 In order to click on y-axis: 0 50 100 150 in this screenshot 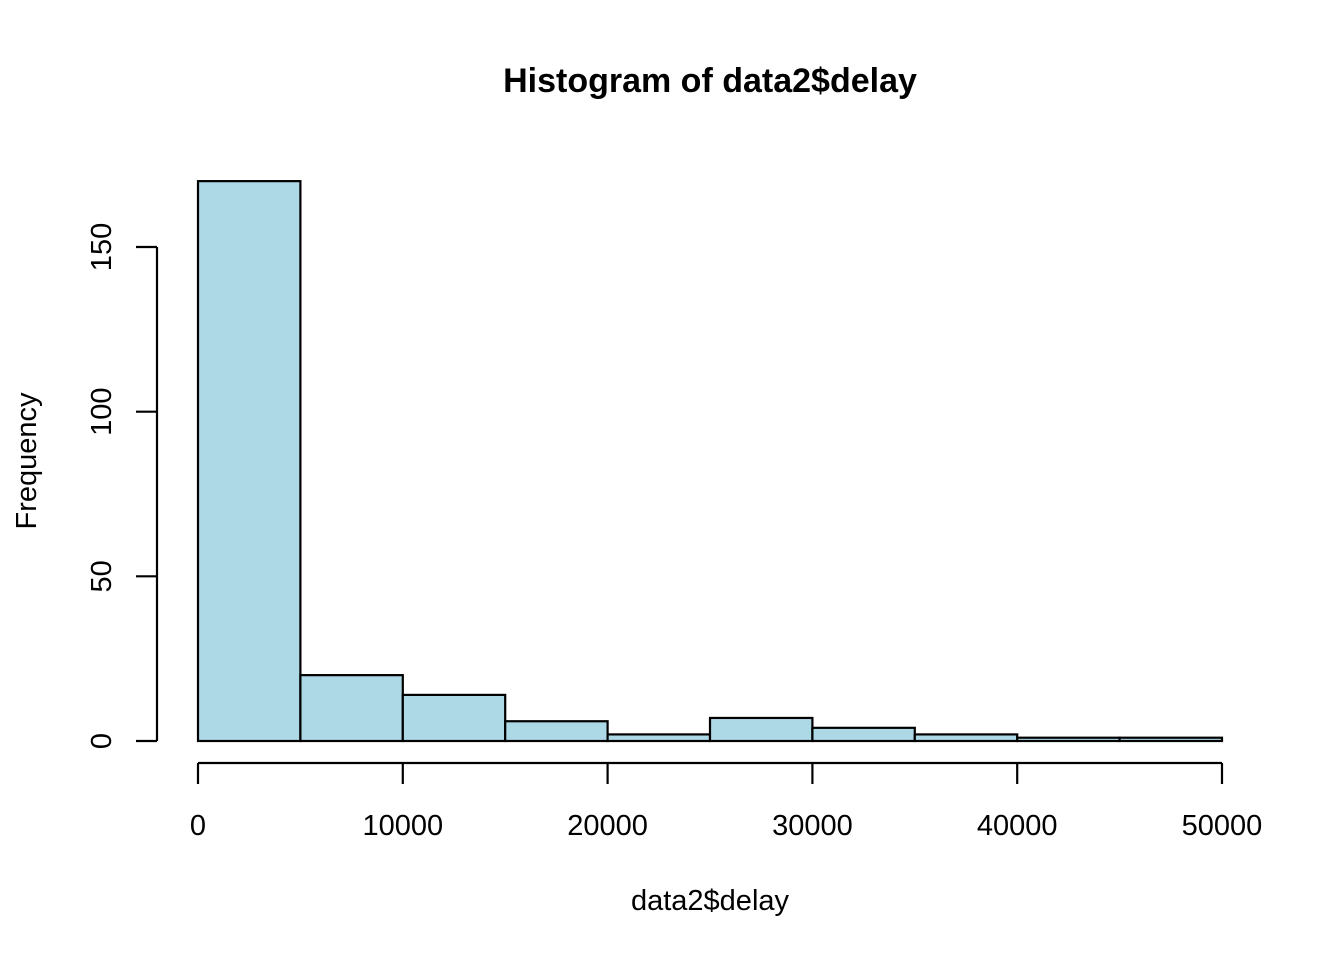, I will do `click(122, 486)`.